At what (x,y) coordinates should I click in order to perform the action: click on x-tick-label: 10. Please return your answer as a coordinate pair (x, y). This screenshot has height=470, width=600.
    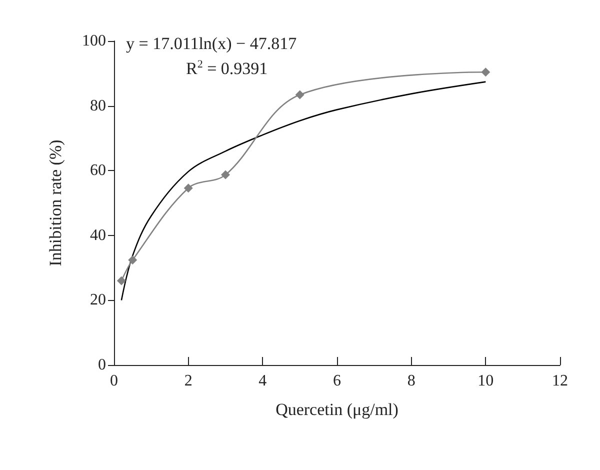
    Looking at the image, I should click on (486, 381).